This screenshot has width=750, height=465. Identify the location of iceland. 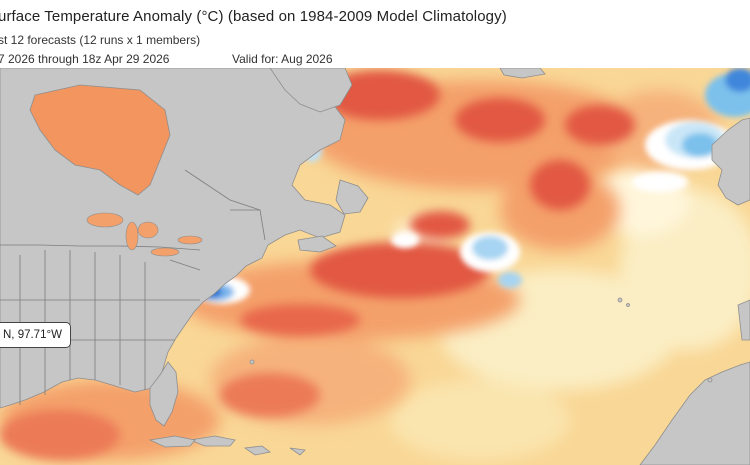
(522, 73).